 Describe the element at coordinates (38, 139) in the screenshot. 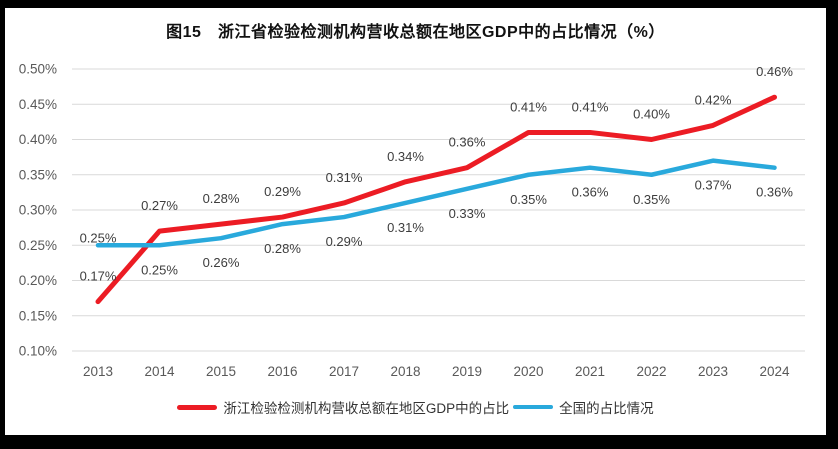

I see `y-tick-label: 0.40%` at that location.